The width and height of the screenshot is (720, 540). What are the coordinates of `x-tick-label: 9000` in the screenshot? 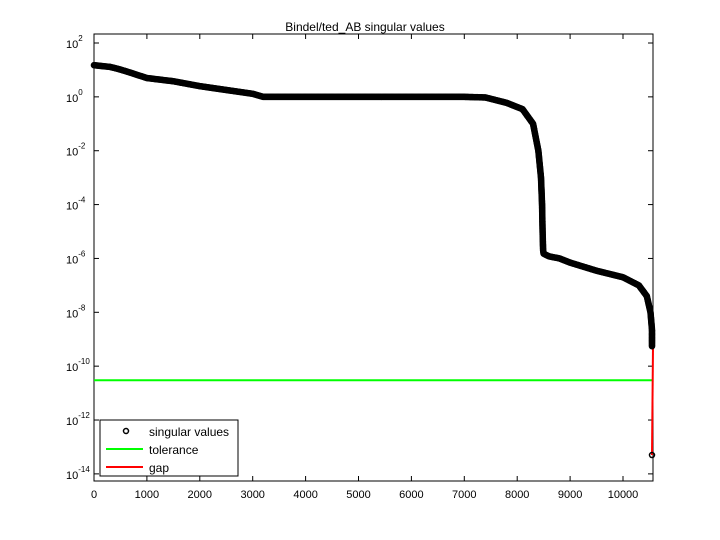 It's located at (570, 495).